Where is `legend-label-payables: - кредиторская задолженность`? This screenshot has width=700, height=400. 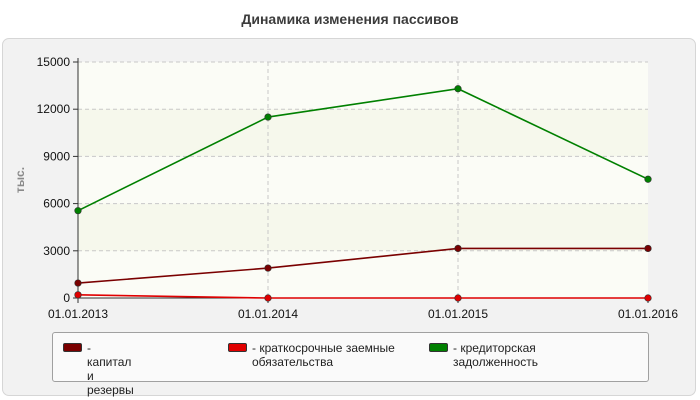
legend-label-payables: - кредиторская задолженность is located at coordinates (495, 355).